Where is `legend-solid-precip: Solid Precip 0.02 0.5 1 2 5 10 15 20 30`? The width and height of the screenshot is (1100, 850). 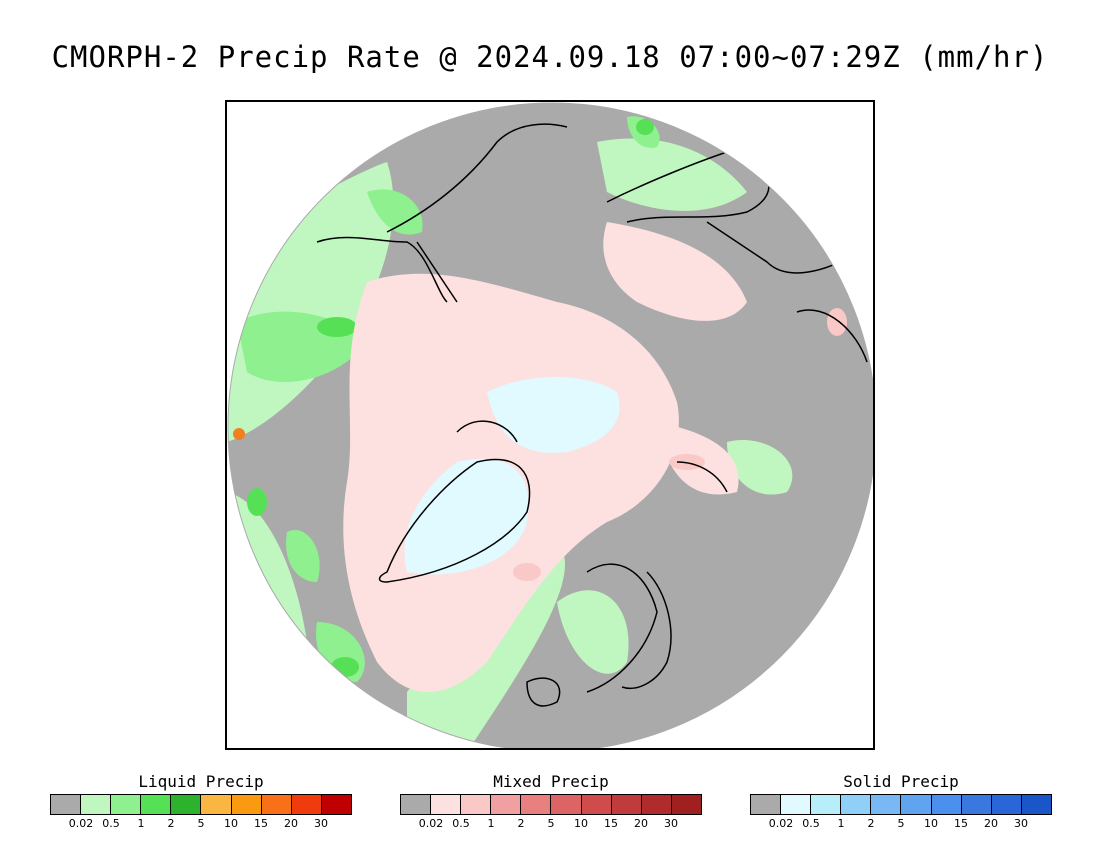
legend-solid-precip: Solid Precip 0.02 0.5 1 2 5 10 15 20 30 is located at coordinates (901, 801).